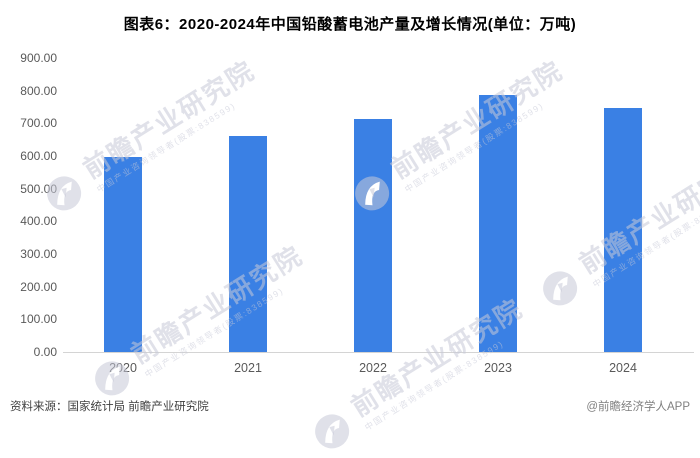 The image size is (700, 458). What do you see at coordinates (38, 286) in the screenshot?
I see `y-axis-tick-label: 200.00` at bounding box center [38, 286].